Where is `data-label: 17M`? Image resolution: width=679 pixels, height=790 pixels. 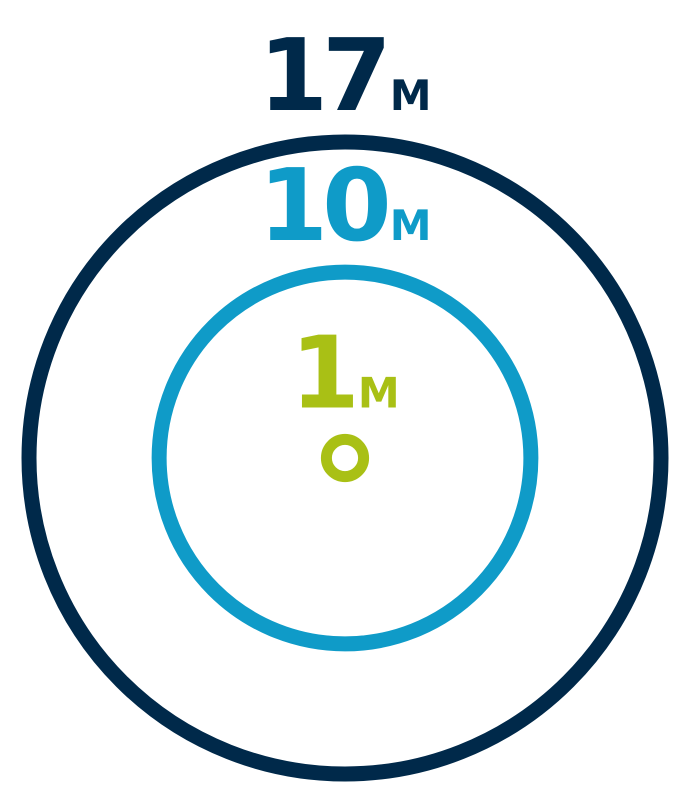 data-label: 17M is located at coordinates (345, 75).